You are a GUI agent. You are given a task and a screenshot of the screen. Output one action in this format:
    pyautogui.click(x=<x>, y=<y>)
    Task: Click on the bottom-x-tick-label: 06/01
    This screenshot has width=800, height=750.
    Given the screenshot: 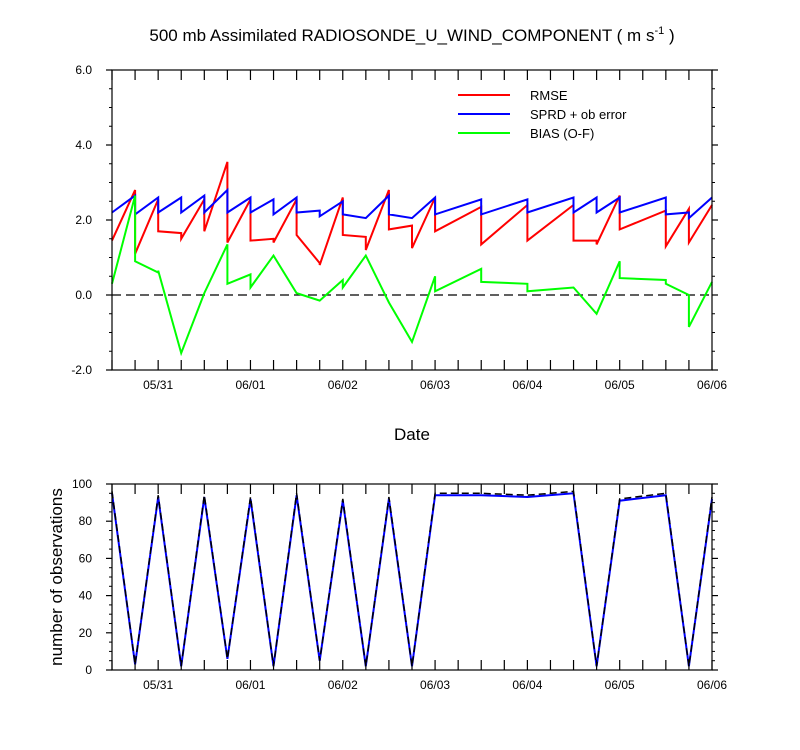 What is the action you would take?
    pyautogui.click(x=250, y=685)
    